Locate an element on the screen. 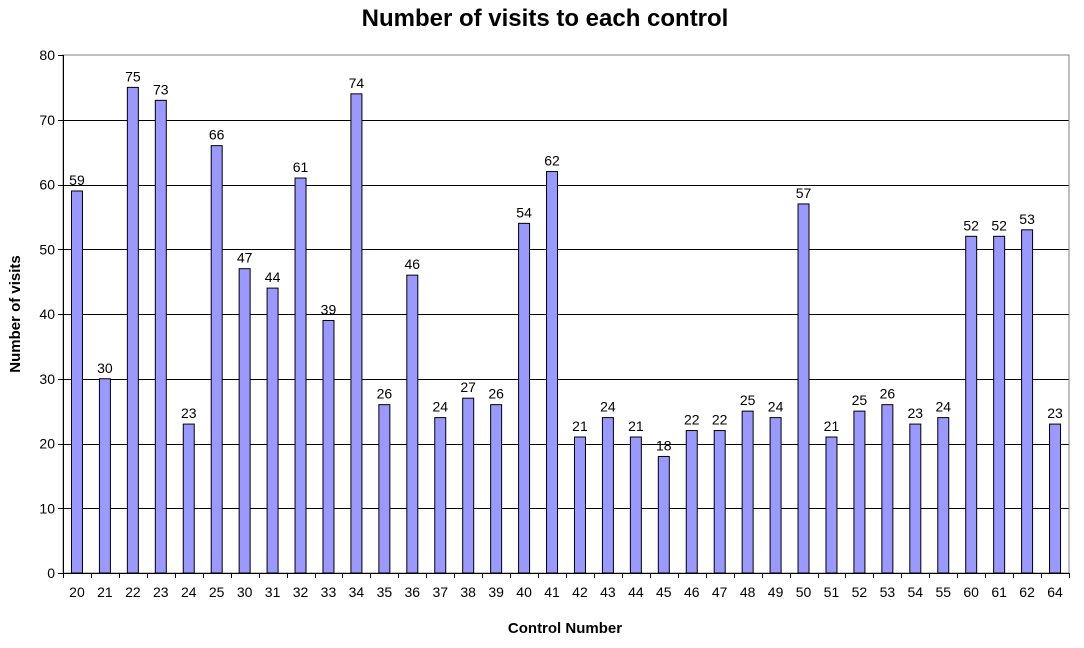  data-label-25: 66 is located at coordinates (217, 135).